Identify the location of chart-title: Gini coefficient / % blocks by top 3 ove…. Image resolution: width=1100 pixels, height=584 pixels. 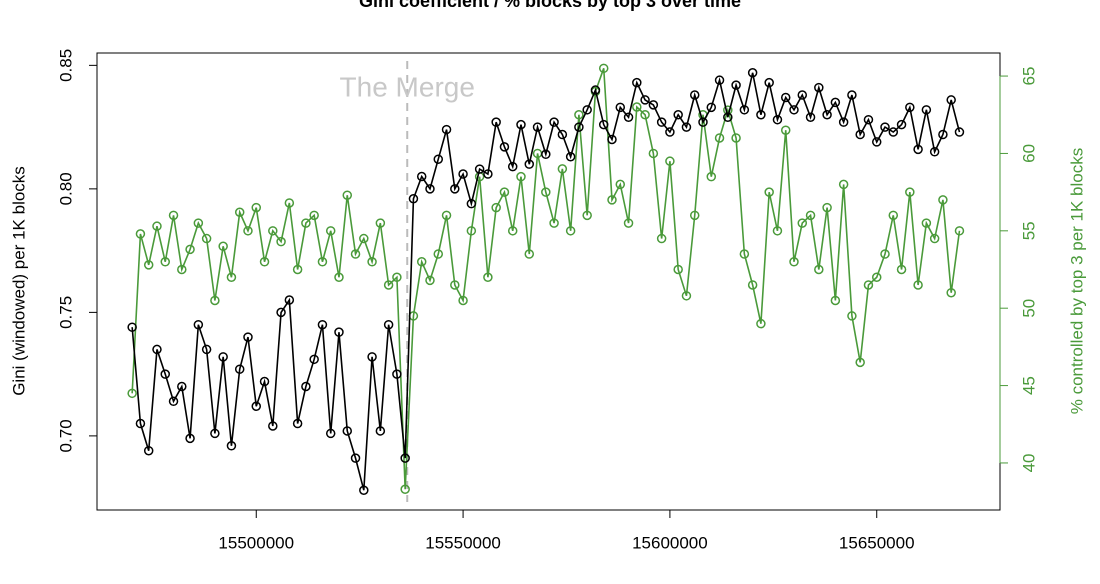
(550, 5).